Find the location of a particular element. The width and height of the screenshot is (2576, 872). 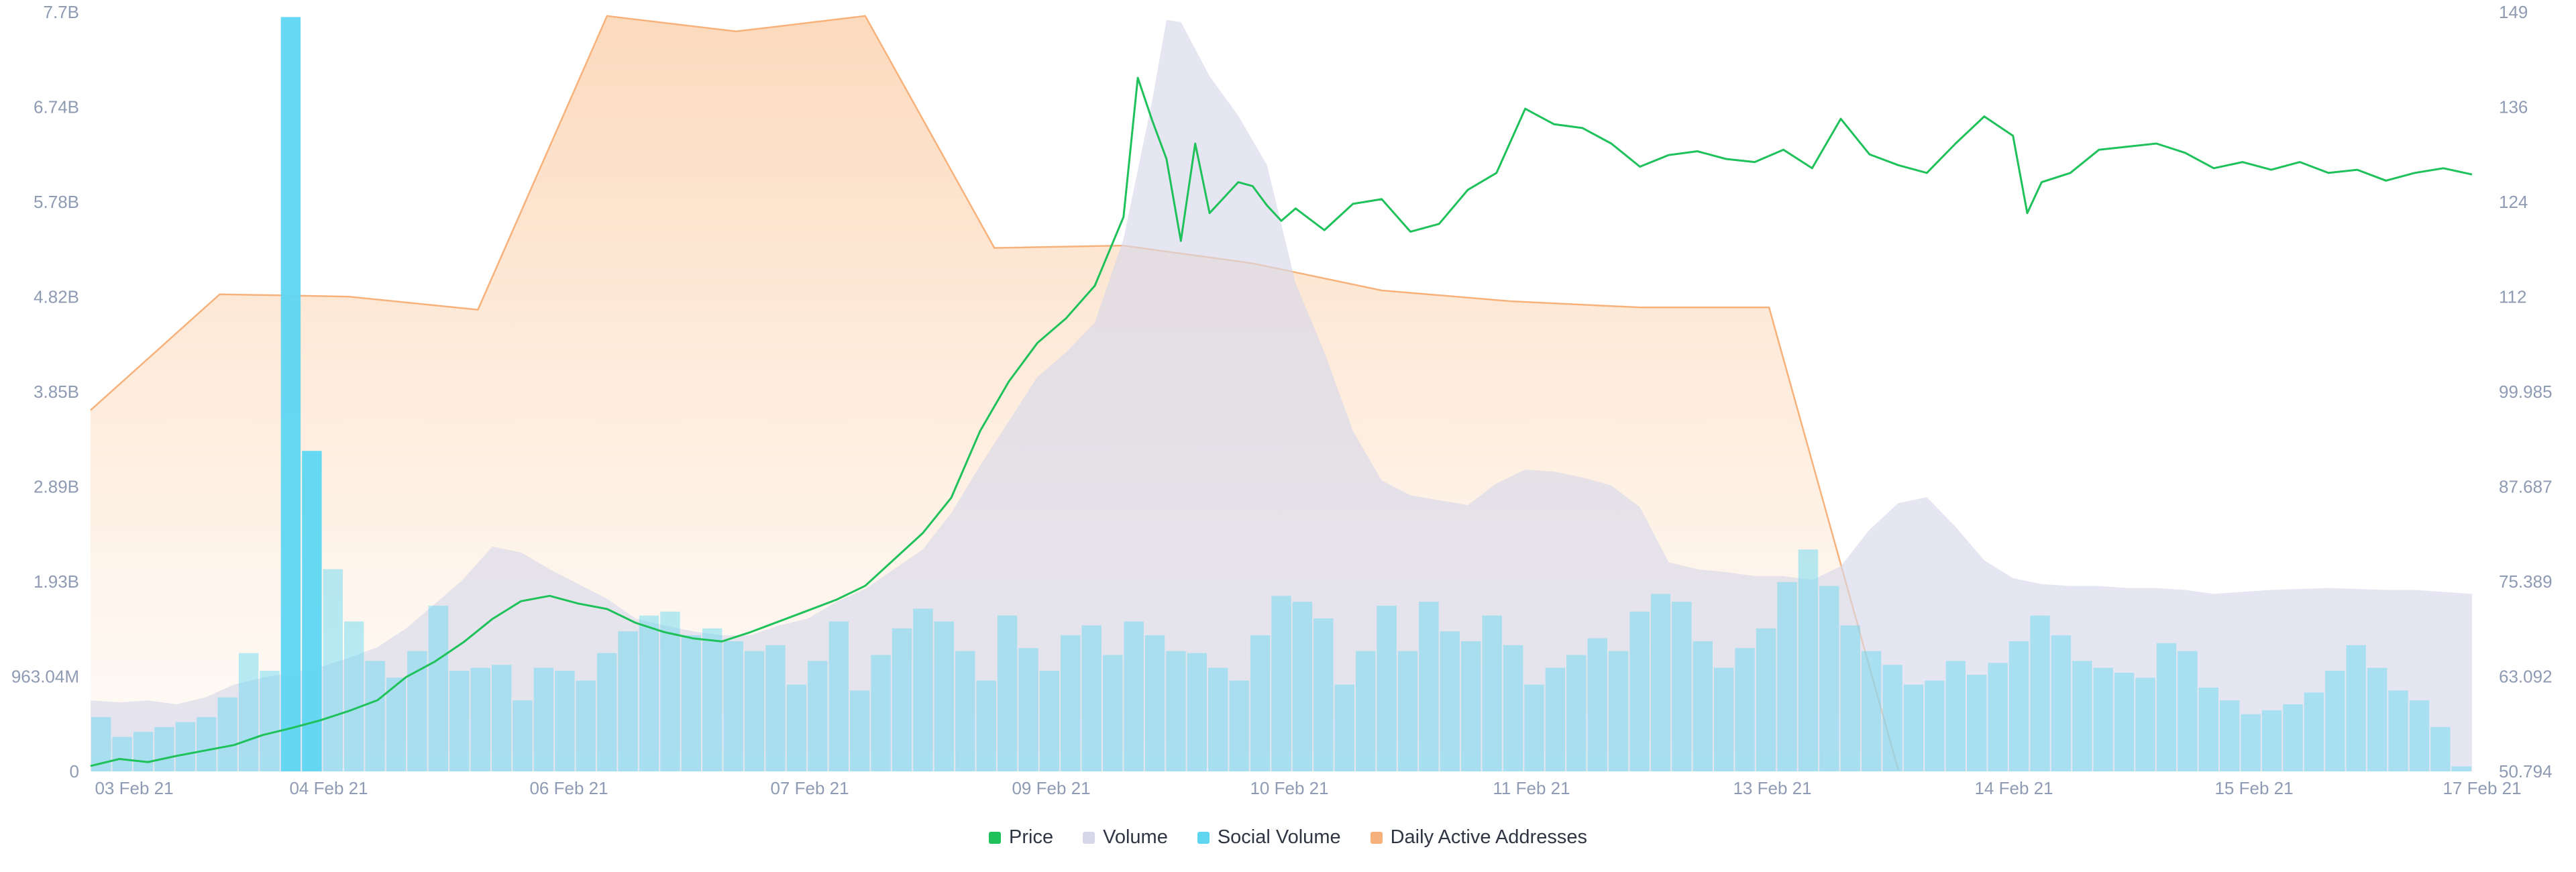

legend-item-social-volume: Social Volume is located at coordinates (1269, 837).